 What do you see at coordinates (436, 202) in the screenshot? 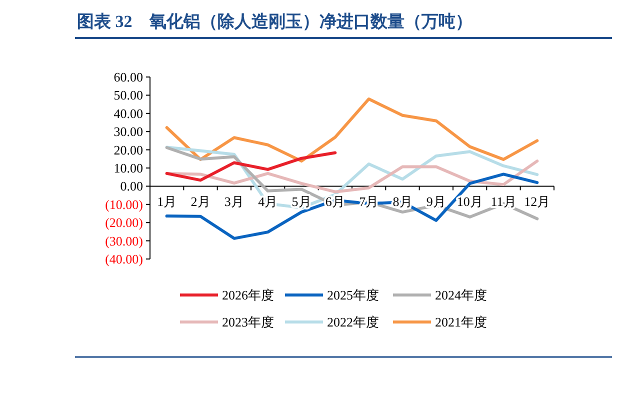
I see `x-tick-label: 9月` at bounding box center [436, 202].